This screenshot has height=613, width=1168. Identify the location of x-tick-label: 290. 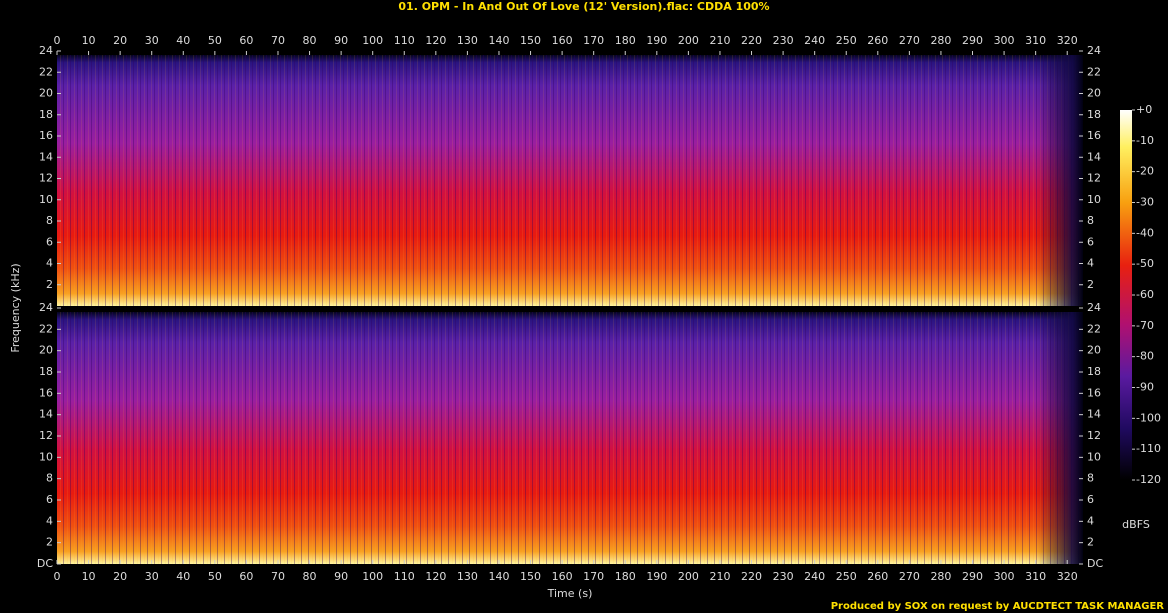
(972, 576).